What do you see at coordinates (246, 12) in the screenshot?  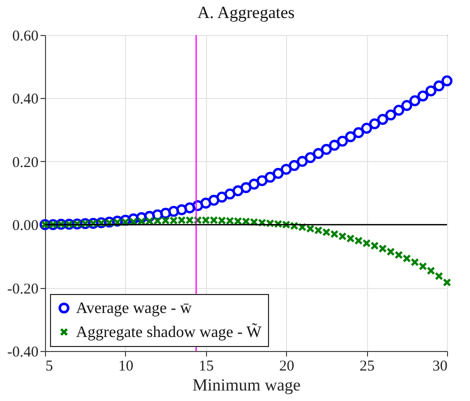 I see `chart-title: A. Aggregates` at bounding box center [246, 12].